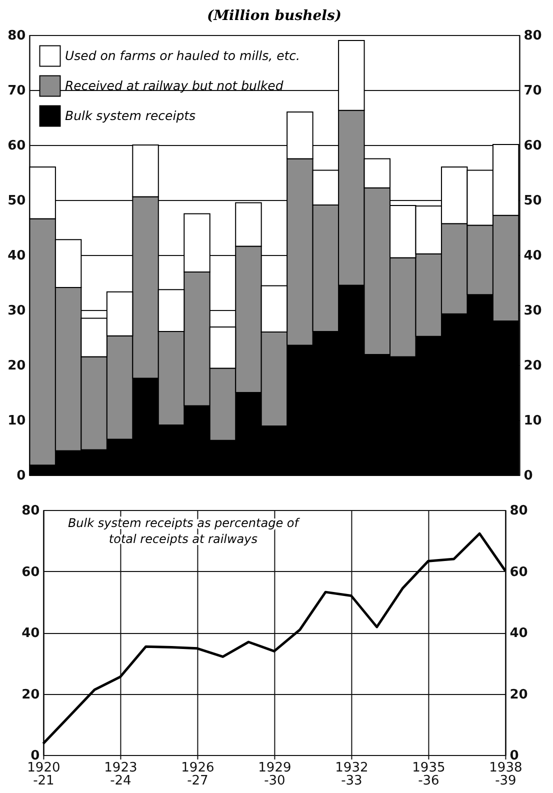  Describe the element at coordinates (182, 55) in the screenshot. I see `legend-label: Used on farms or hauled to mills, etc.` at that location.